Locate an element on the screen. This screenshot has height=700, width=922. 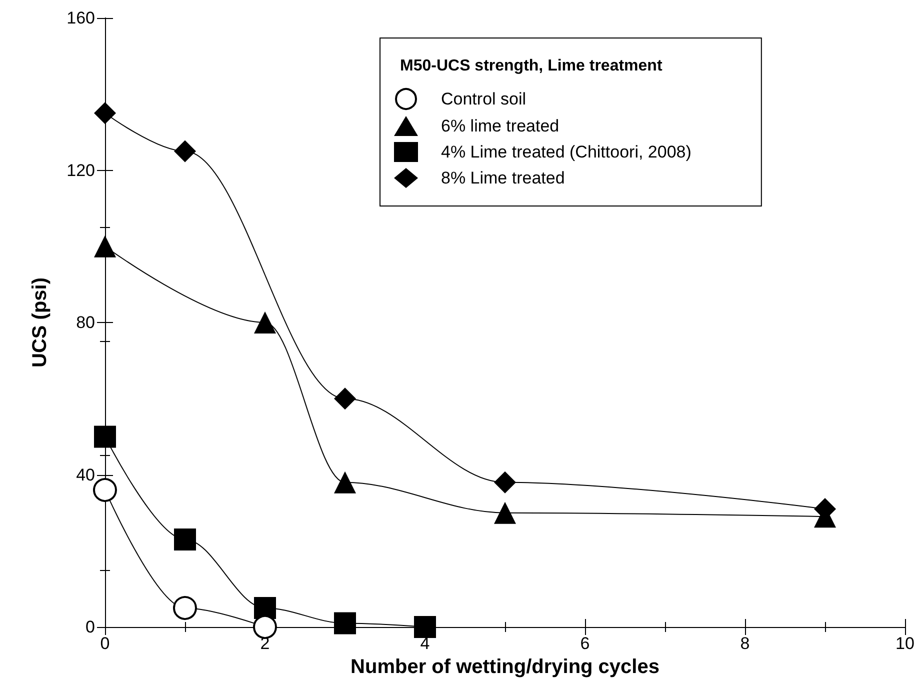
y-tick-label: 160 is located at coordinates (80, 18).